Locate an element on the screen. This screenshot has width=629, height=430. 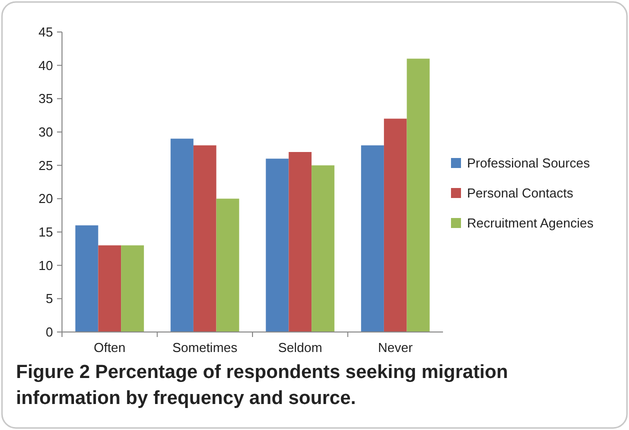
legend-label: Recruitment Agencies is located at coordinates (530, 223).